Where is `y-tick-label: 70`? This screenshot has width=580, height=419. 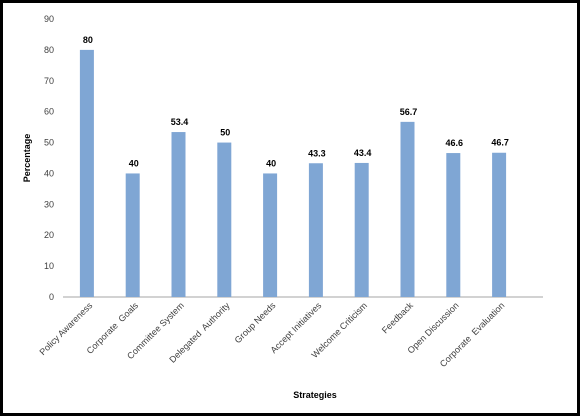 y-tick-label: 70 is located at coordinates (49, 81).